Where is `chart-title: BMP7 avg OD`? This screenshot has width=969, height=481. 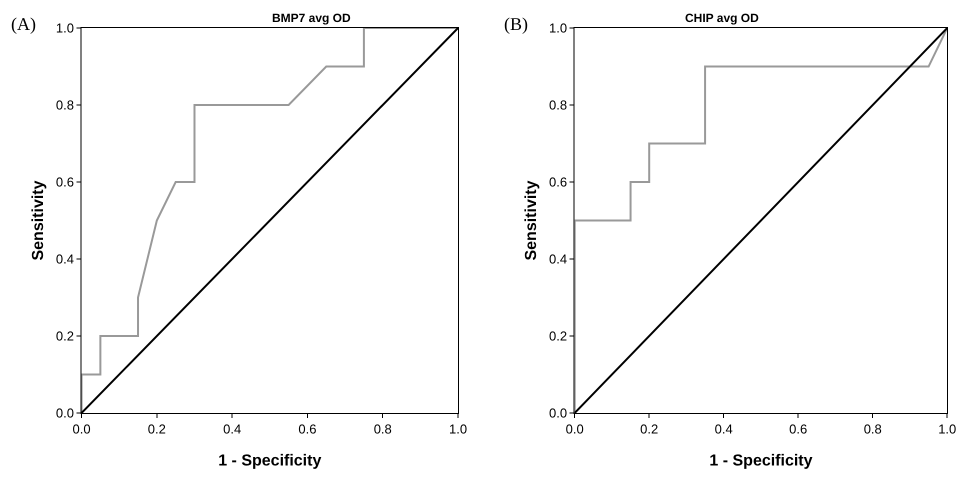
chart-title: BMP7 avg OD is located at coordinates (312, 18).